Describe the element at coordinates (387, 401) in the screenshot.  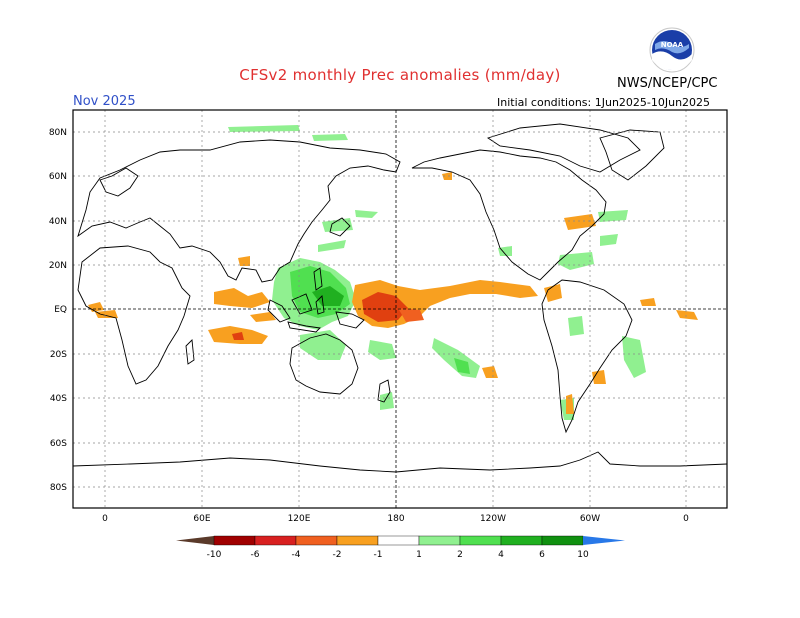
I see `wet-nz` at that location.